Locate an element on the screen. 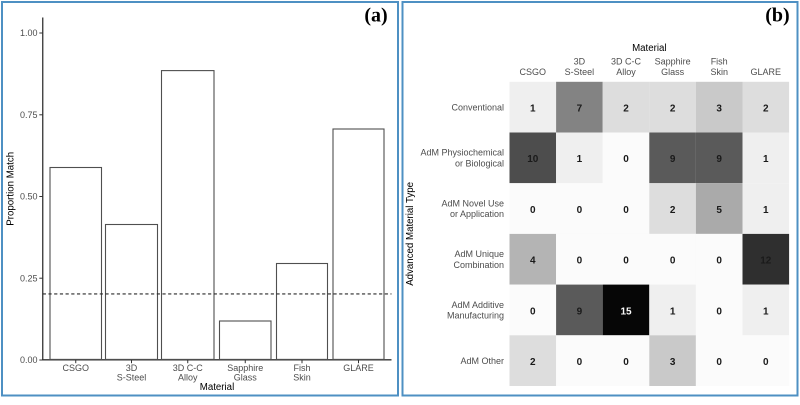 The height and width of the screenshot is (405, 800). svg-text: AdM Physiochemical is located at coordinates (462, 153).